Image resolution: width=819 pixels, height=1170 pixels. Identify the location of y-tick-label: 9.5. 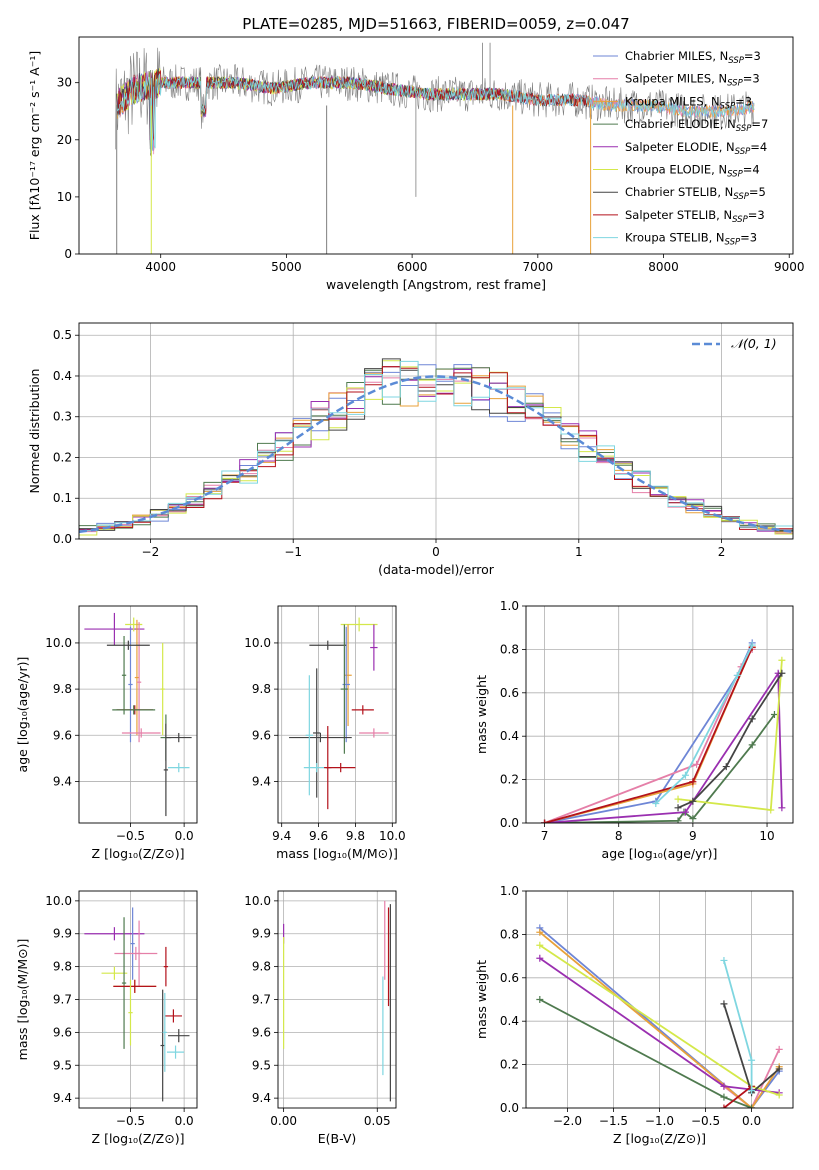
(261, 1065).